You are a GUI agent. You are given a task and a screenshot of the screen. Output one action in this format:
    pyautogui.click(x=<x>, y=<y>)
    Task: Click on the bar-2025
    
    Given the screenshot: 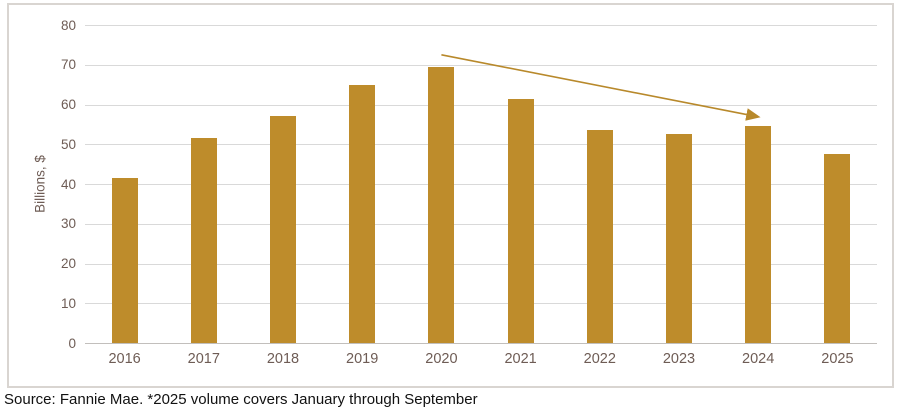 What is the action you would take?
    pyautogui.click(x=837, y=248)
    